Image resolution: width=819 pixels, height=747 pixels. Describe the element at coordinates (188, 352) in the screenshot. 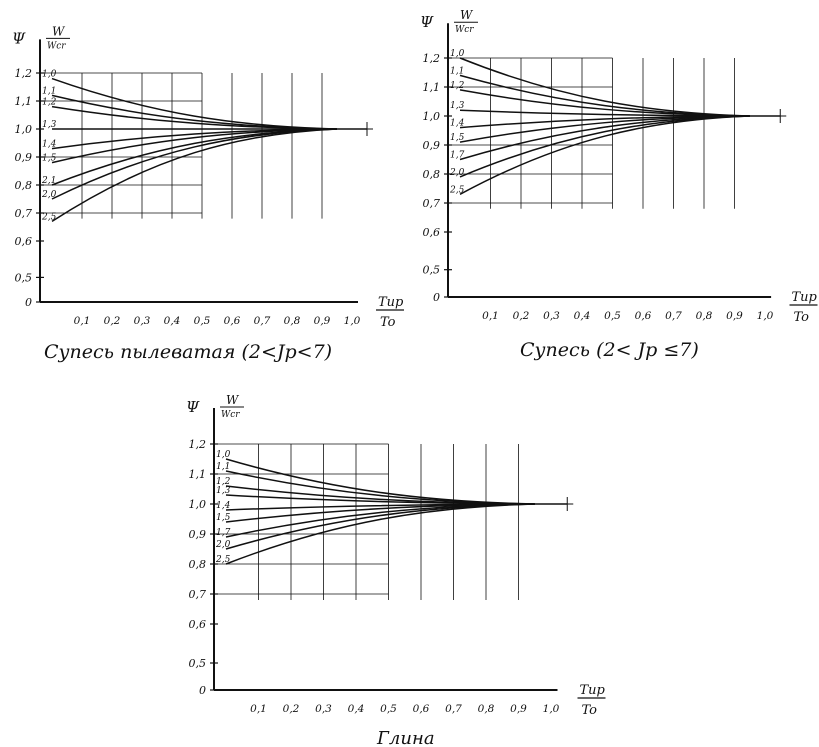

I see `chart-caption: Супесь пылеватая (2<Jp<7)` at that location.